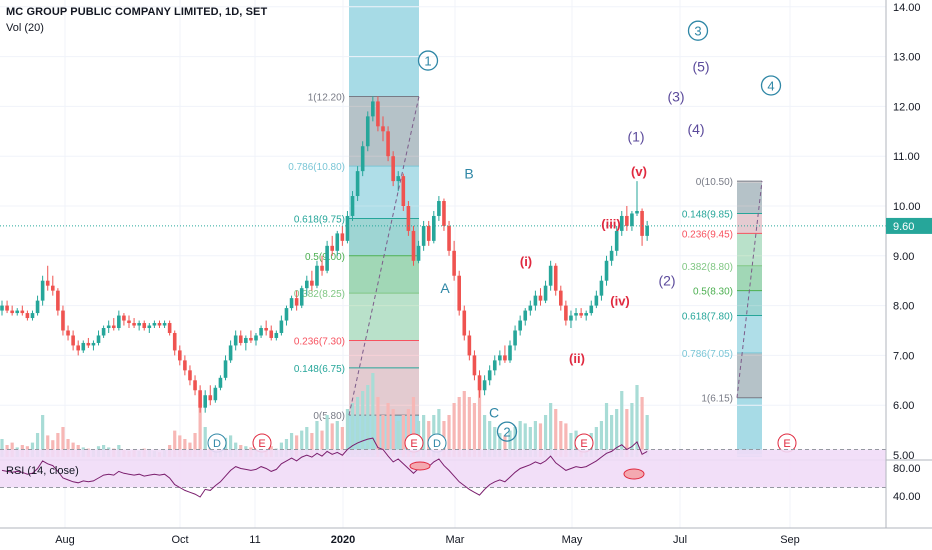 The height and width of the screenshot is (550, 932). What do you see at coordinates (707, 354) in the screenshot?
I see `fib-level-label: 0.786(7.05)` at bounding box center [707, 354].